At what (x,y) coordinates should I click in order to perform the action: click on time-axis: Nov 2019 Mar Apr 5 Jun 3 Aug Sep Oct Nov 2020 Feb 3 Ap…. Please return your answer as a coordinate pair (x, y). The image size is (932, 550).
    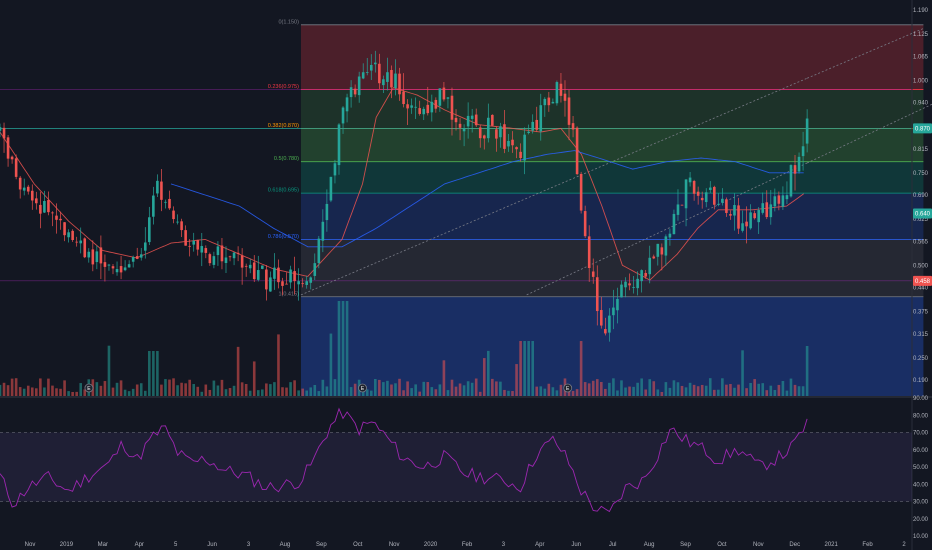
    Looking at the image, I should click on (466, 545).